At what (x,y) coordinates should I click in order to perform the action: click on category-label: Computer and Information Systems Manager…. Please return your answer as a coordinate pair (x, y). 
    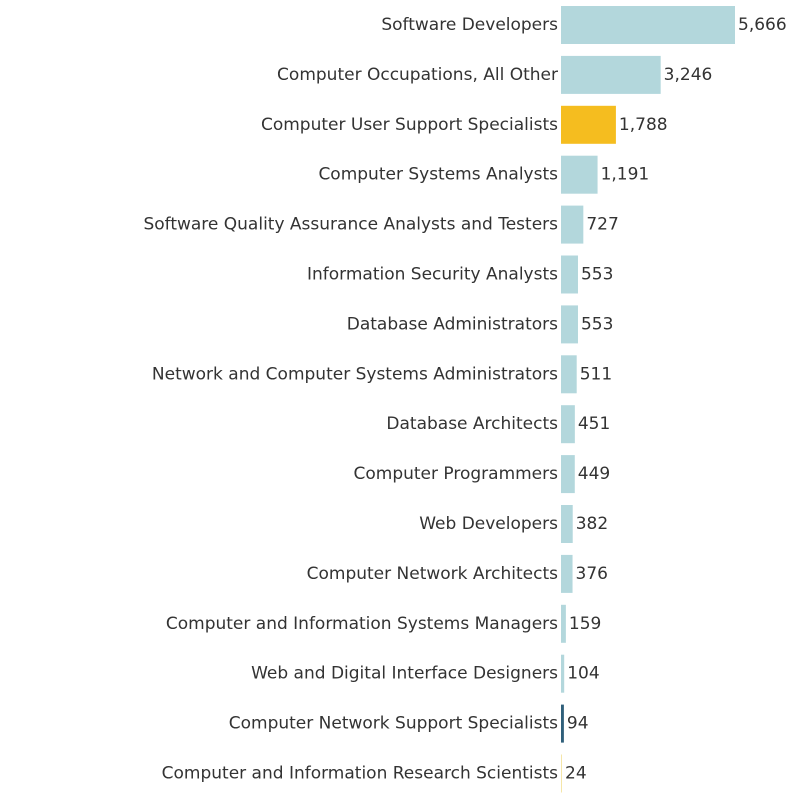
    Looking at the image, I should click on (362, 624).